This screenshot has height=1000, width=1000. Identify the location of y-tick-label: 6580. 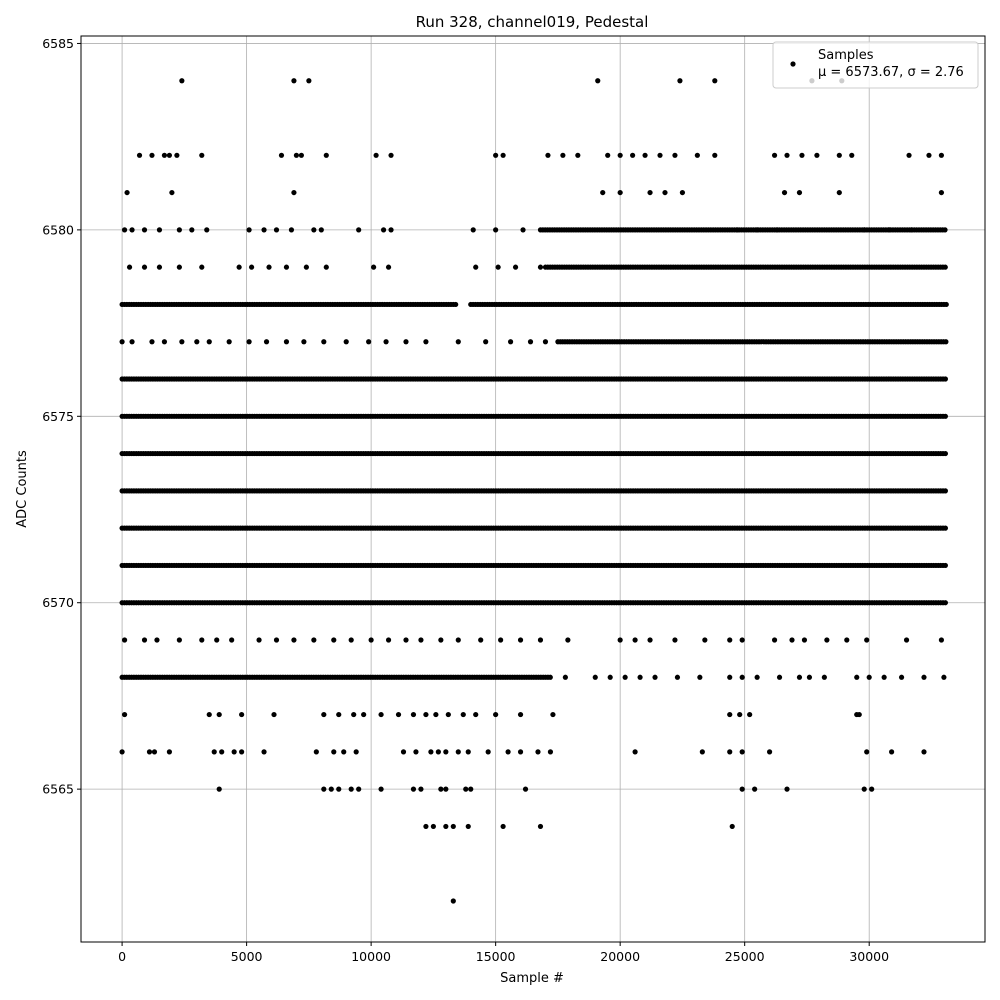
(58, 229).